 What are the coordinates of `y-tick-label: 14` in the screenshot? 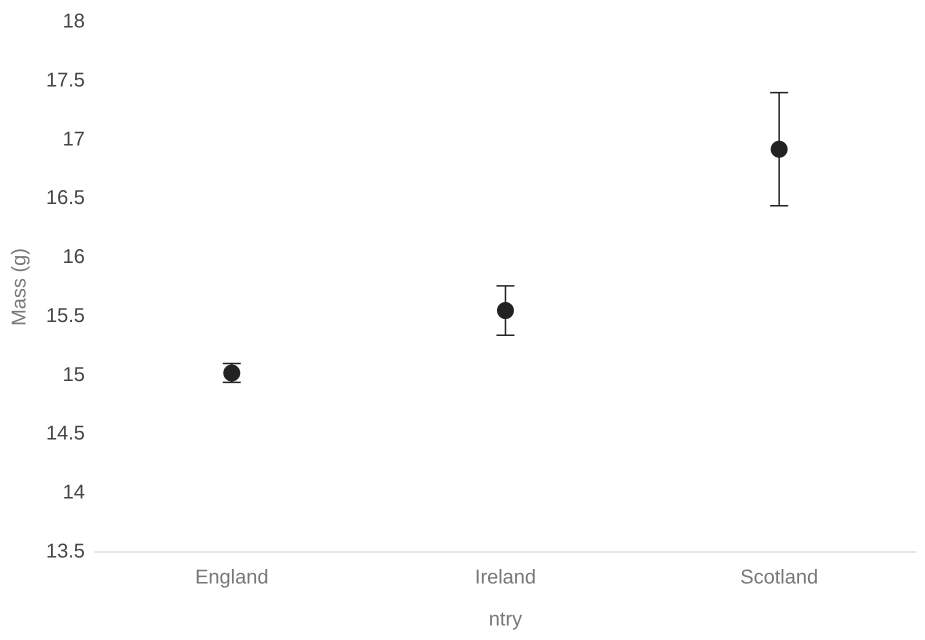 It's located at (73, 493).